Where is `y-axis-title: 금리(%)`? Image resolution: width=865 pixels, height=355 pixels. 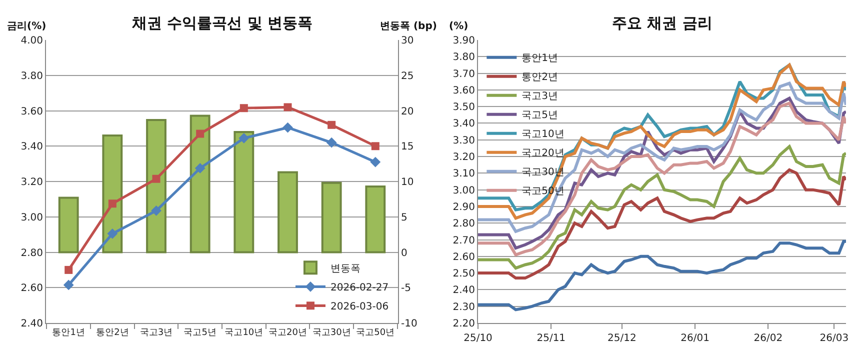 y-axis-title: 금리(%) is located at coordinates (26, 26).